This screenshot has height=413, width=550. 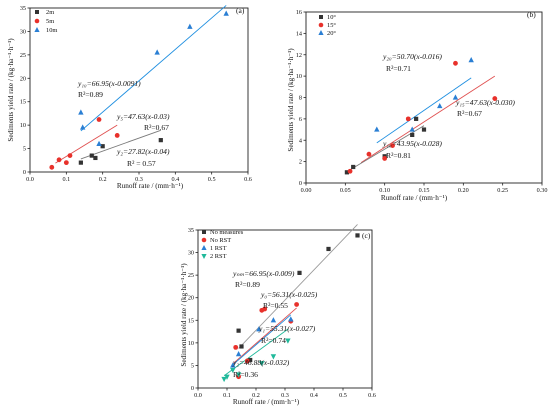 I want to click on fit-r2: R²=0.55, so click(x=275, y=305).